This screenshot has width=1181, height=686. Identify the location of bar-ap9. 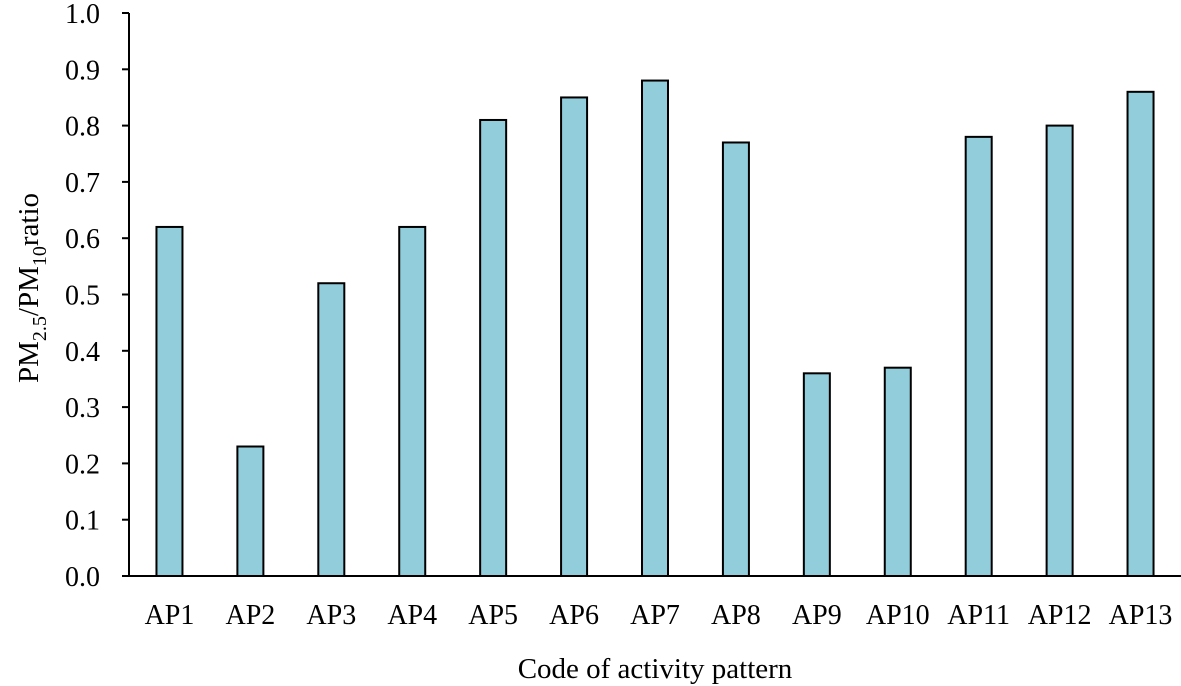
(816, 474).